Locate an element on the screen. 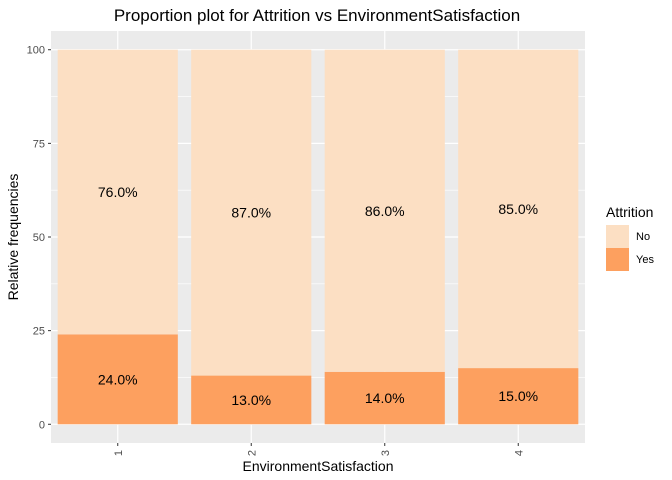 The width and height of the screenshot is (672, 480). bar-value-label: 76.0% is located at coordinates (118, 192).